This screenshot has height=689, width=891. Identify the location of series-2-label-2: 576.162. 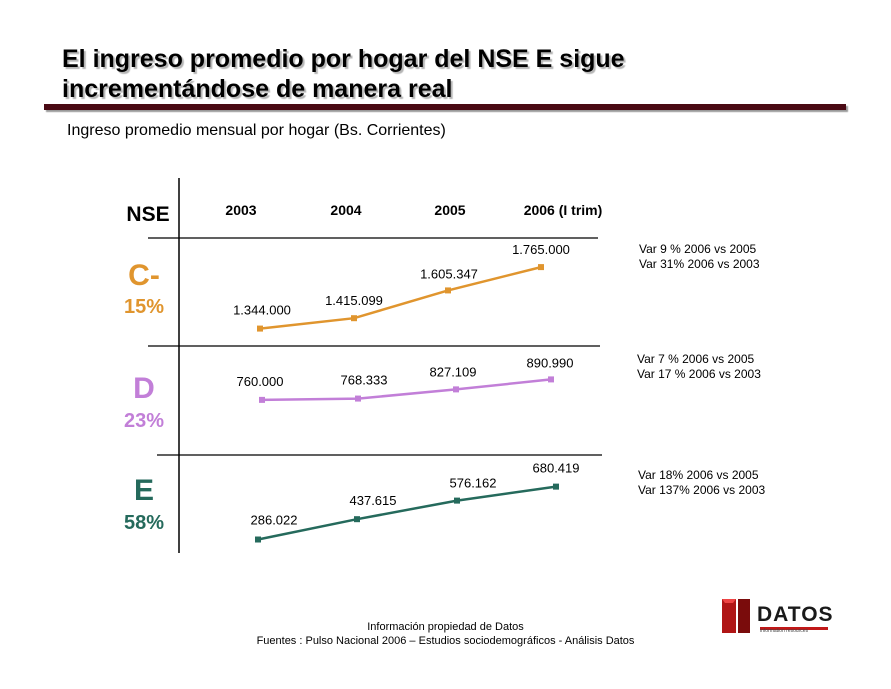
(473, 483).